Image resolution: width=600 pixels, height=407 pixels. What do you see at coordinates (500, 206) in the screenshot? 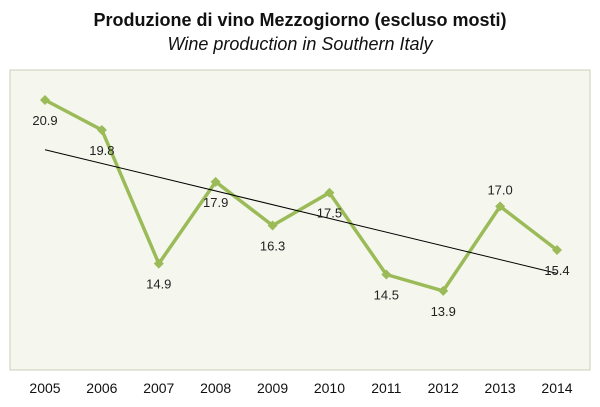
I see `data-point-2013` at bounding box center [500, 206].